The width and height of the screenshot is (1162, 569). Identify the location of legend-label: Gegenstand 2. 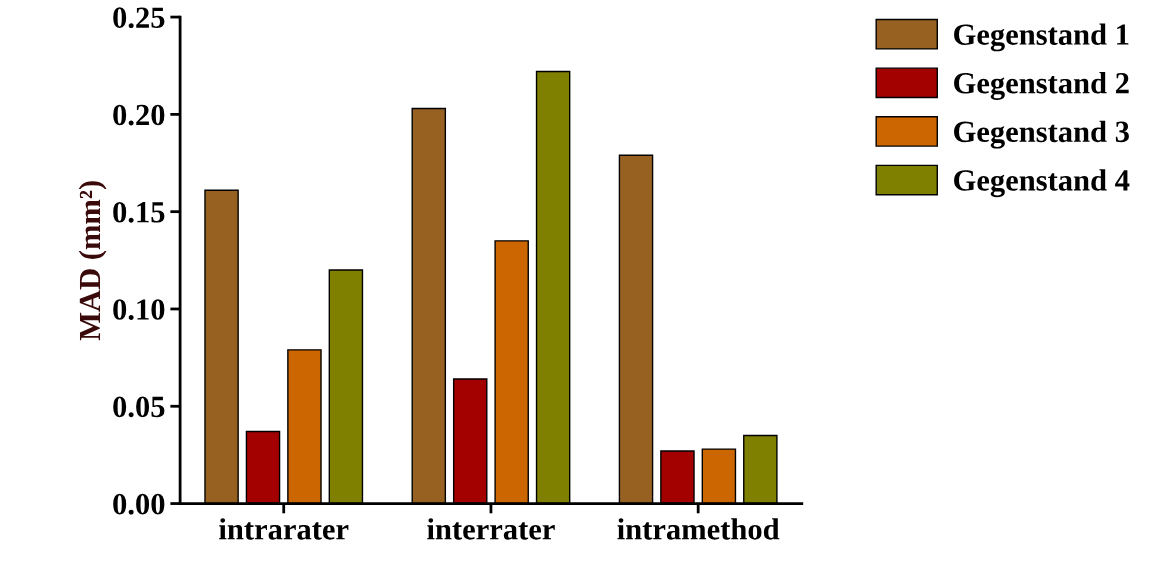
(1041, 86).